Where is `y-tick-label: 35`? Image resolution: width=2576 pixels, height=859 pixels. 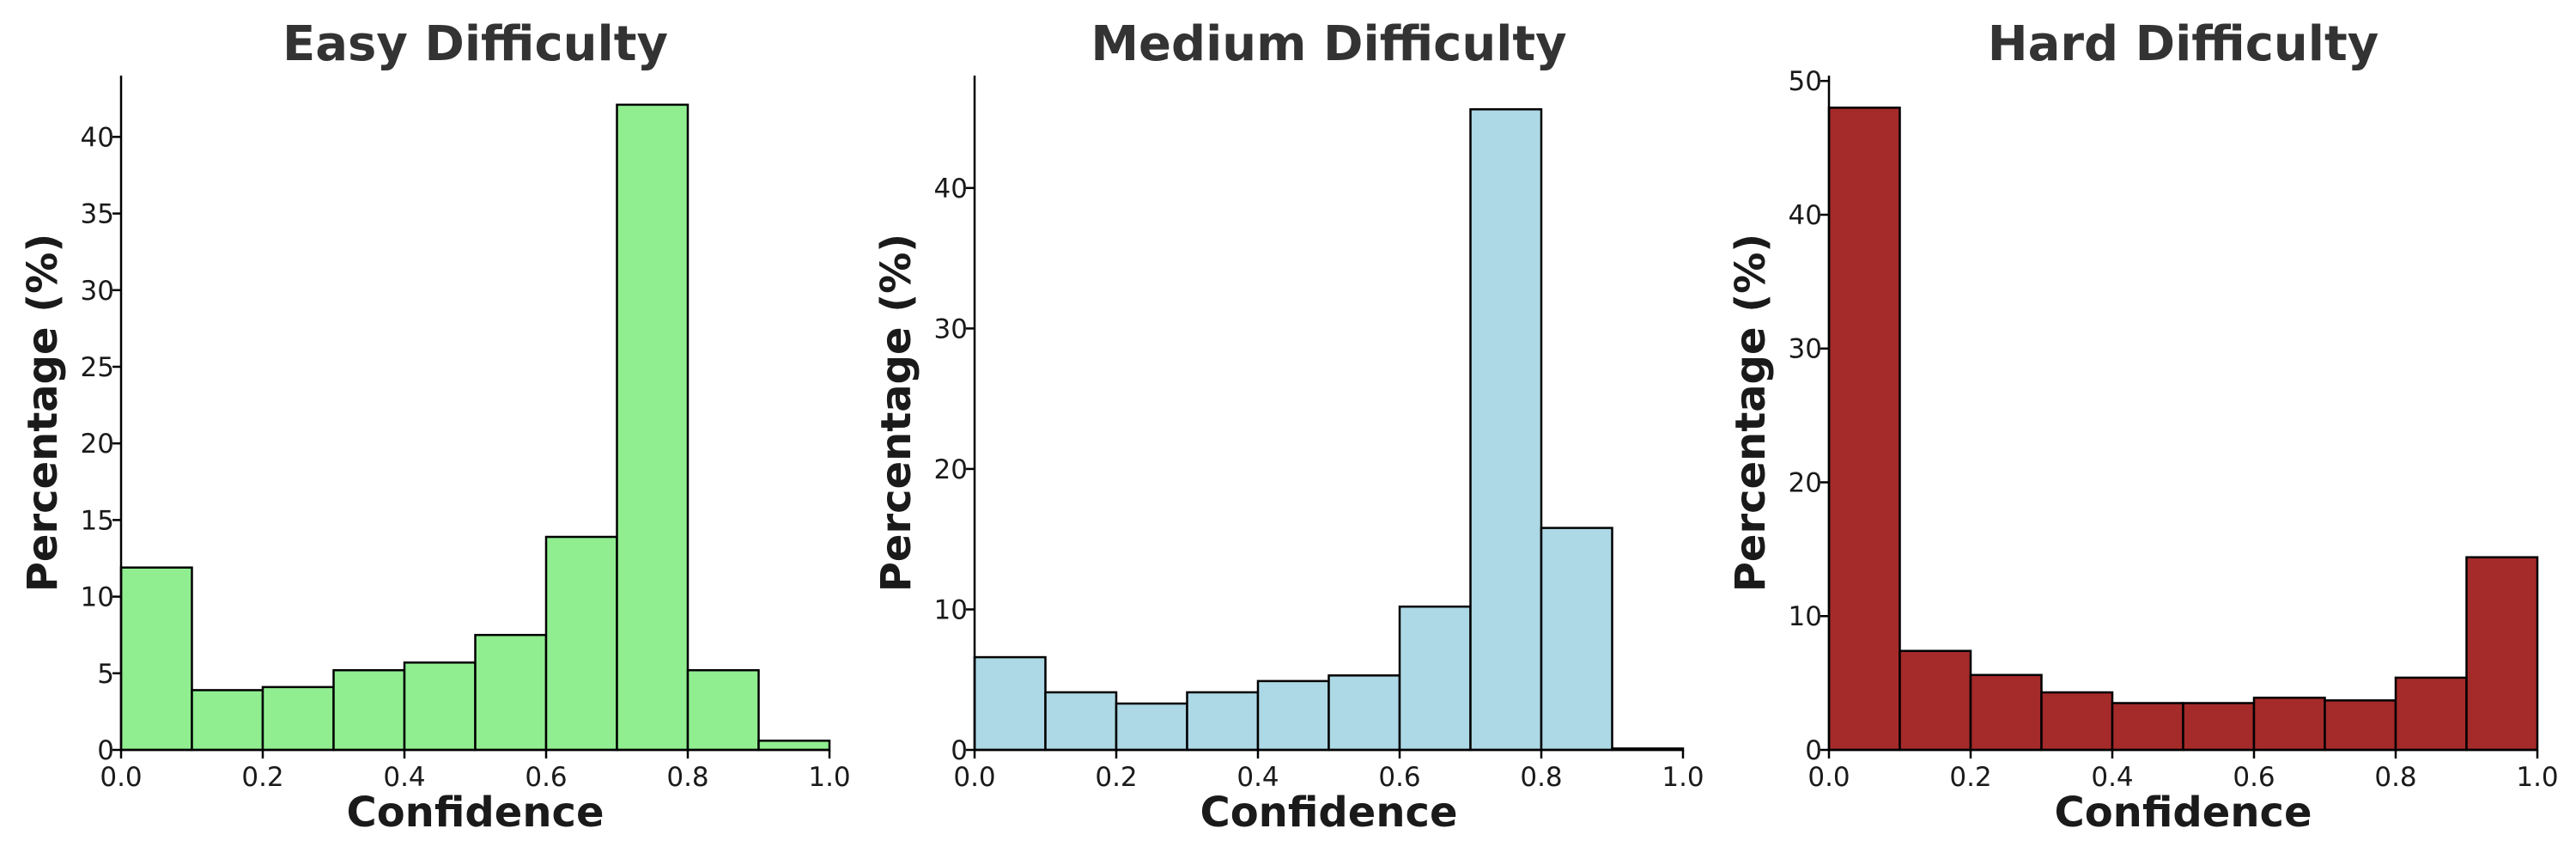 y-tick-label: 35 is located at coordinates (98, 214).